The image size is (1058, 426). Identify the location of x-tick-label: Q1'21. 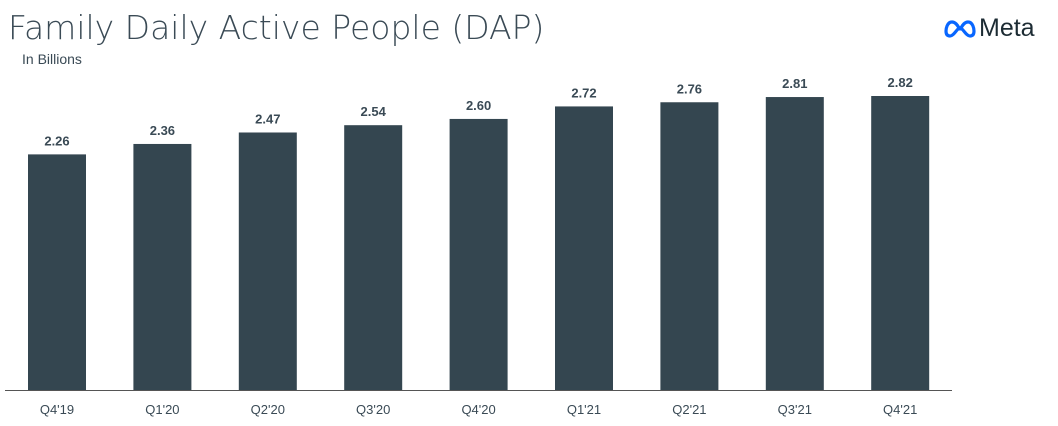
(584, 409).